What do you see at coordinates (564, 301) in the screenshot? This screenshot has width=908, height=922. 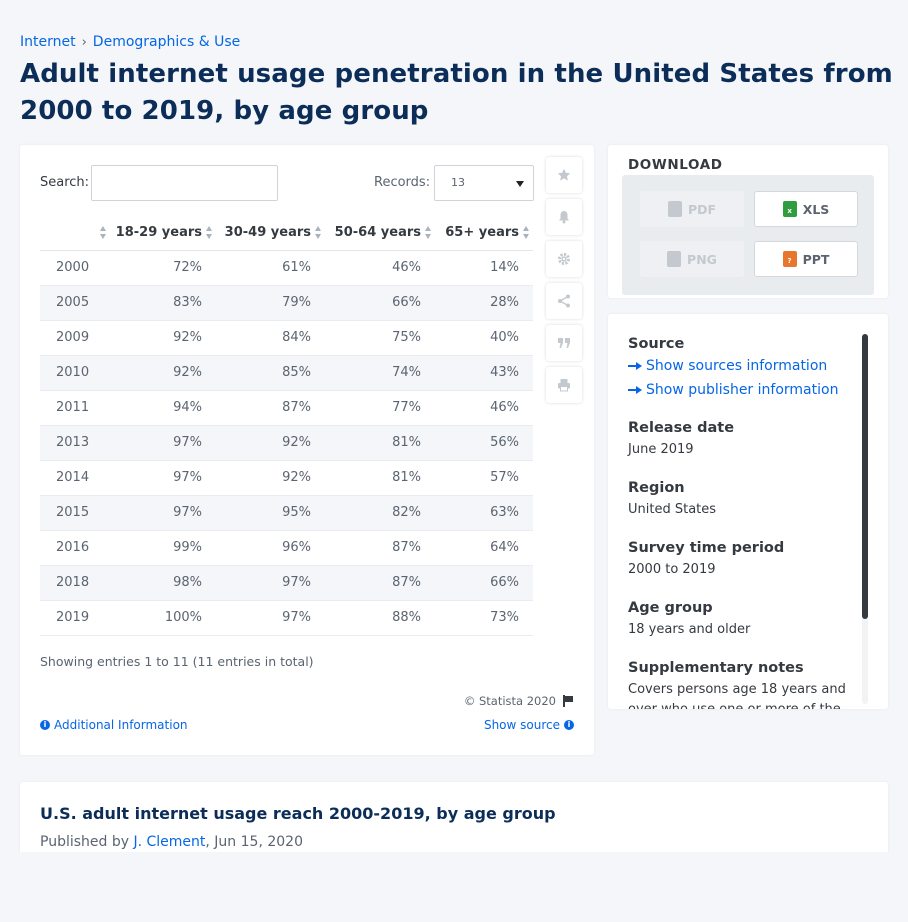 I see `share-button` at bounding box center [564, 301].